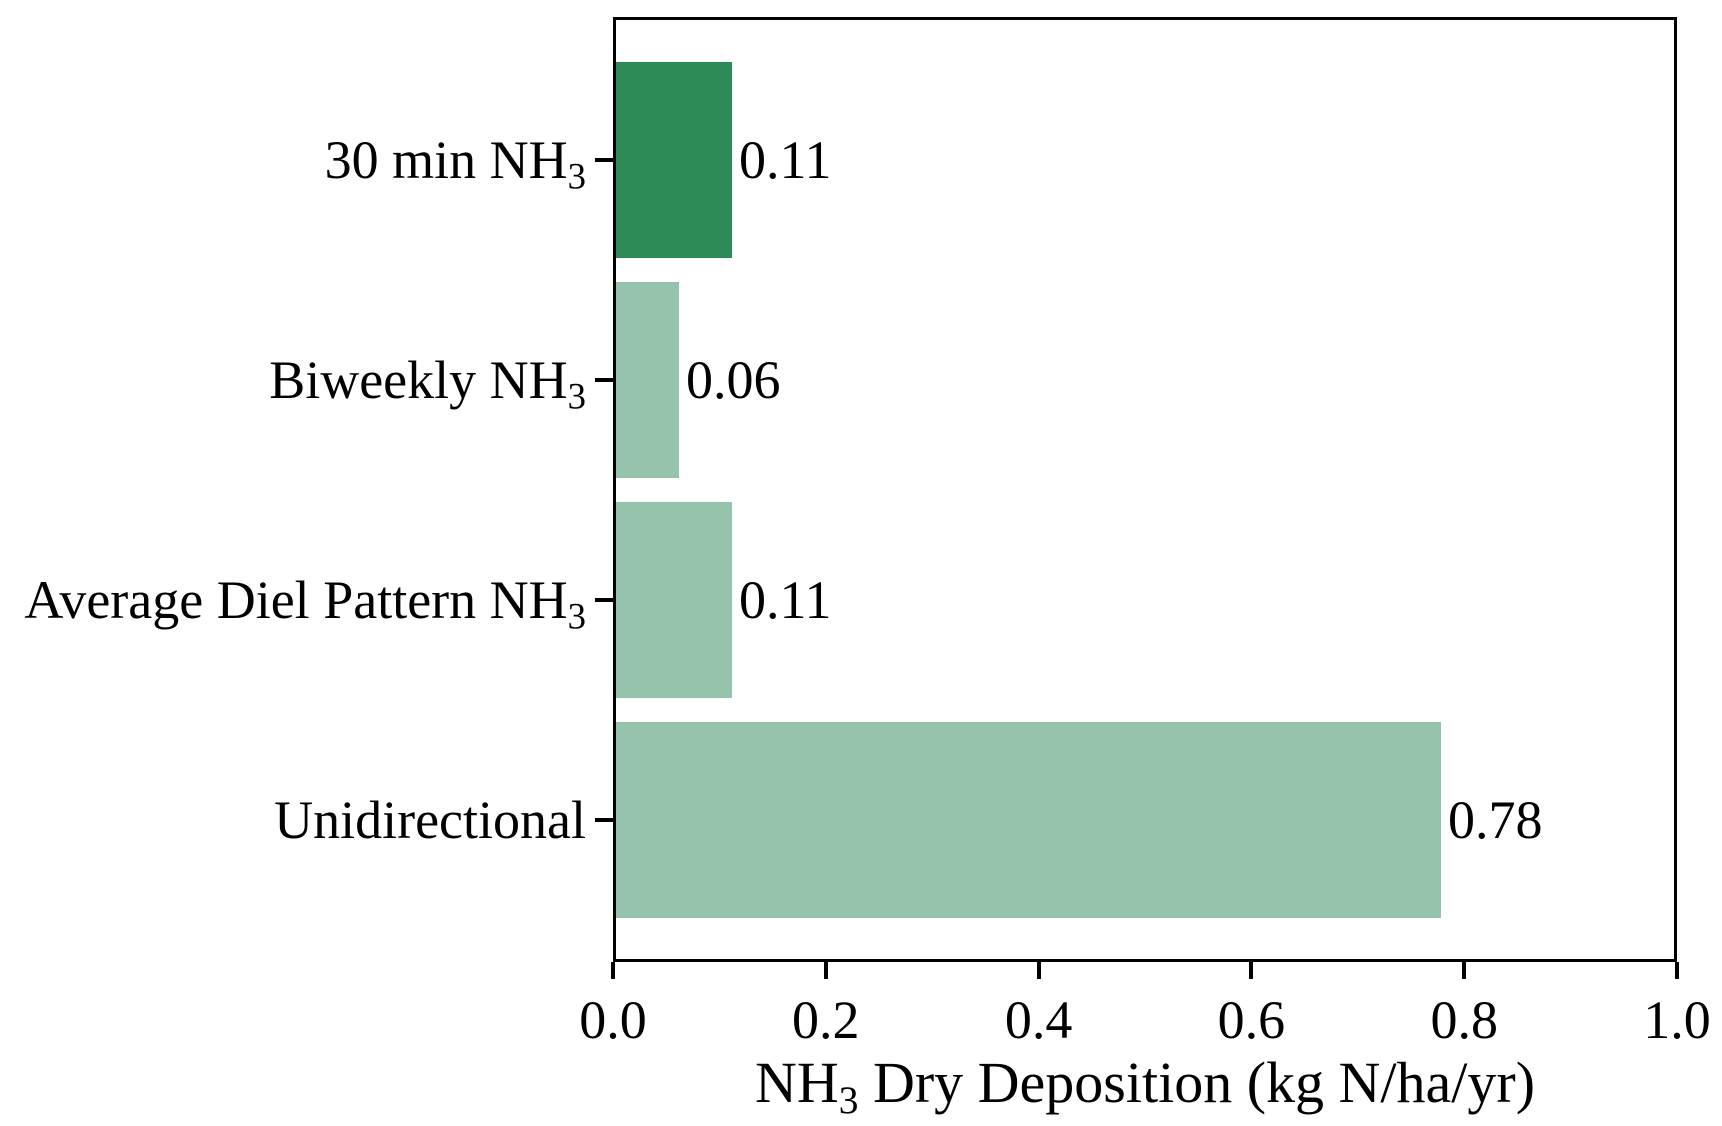 Image resolution: width=1722 pixels, height=1126 pixels. I want to click on x-axis-label-text: NH, so click(796, 1082).